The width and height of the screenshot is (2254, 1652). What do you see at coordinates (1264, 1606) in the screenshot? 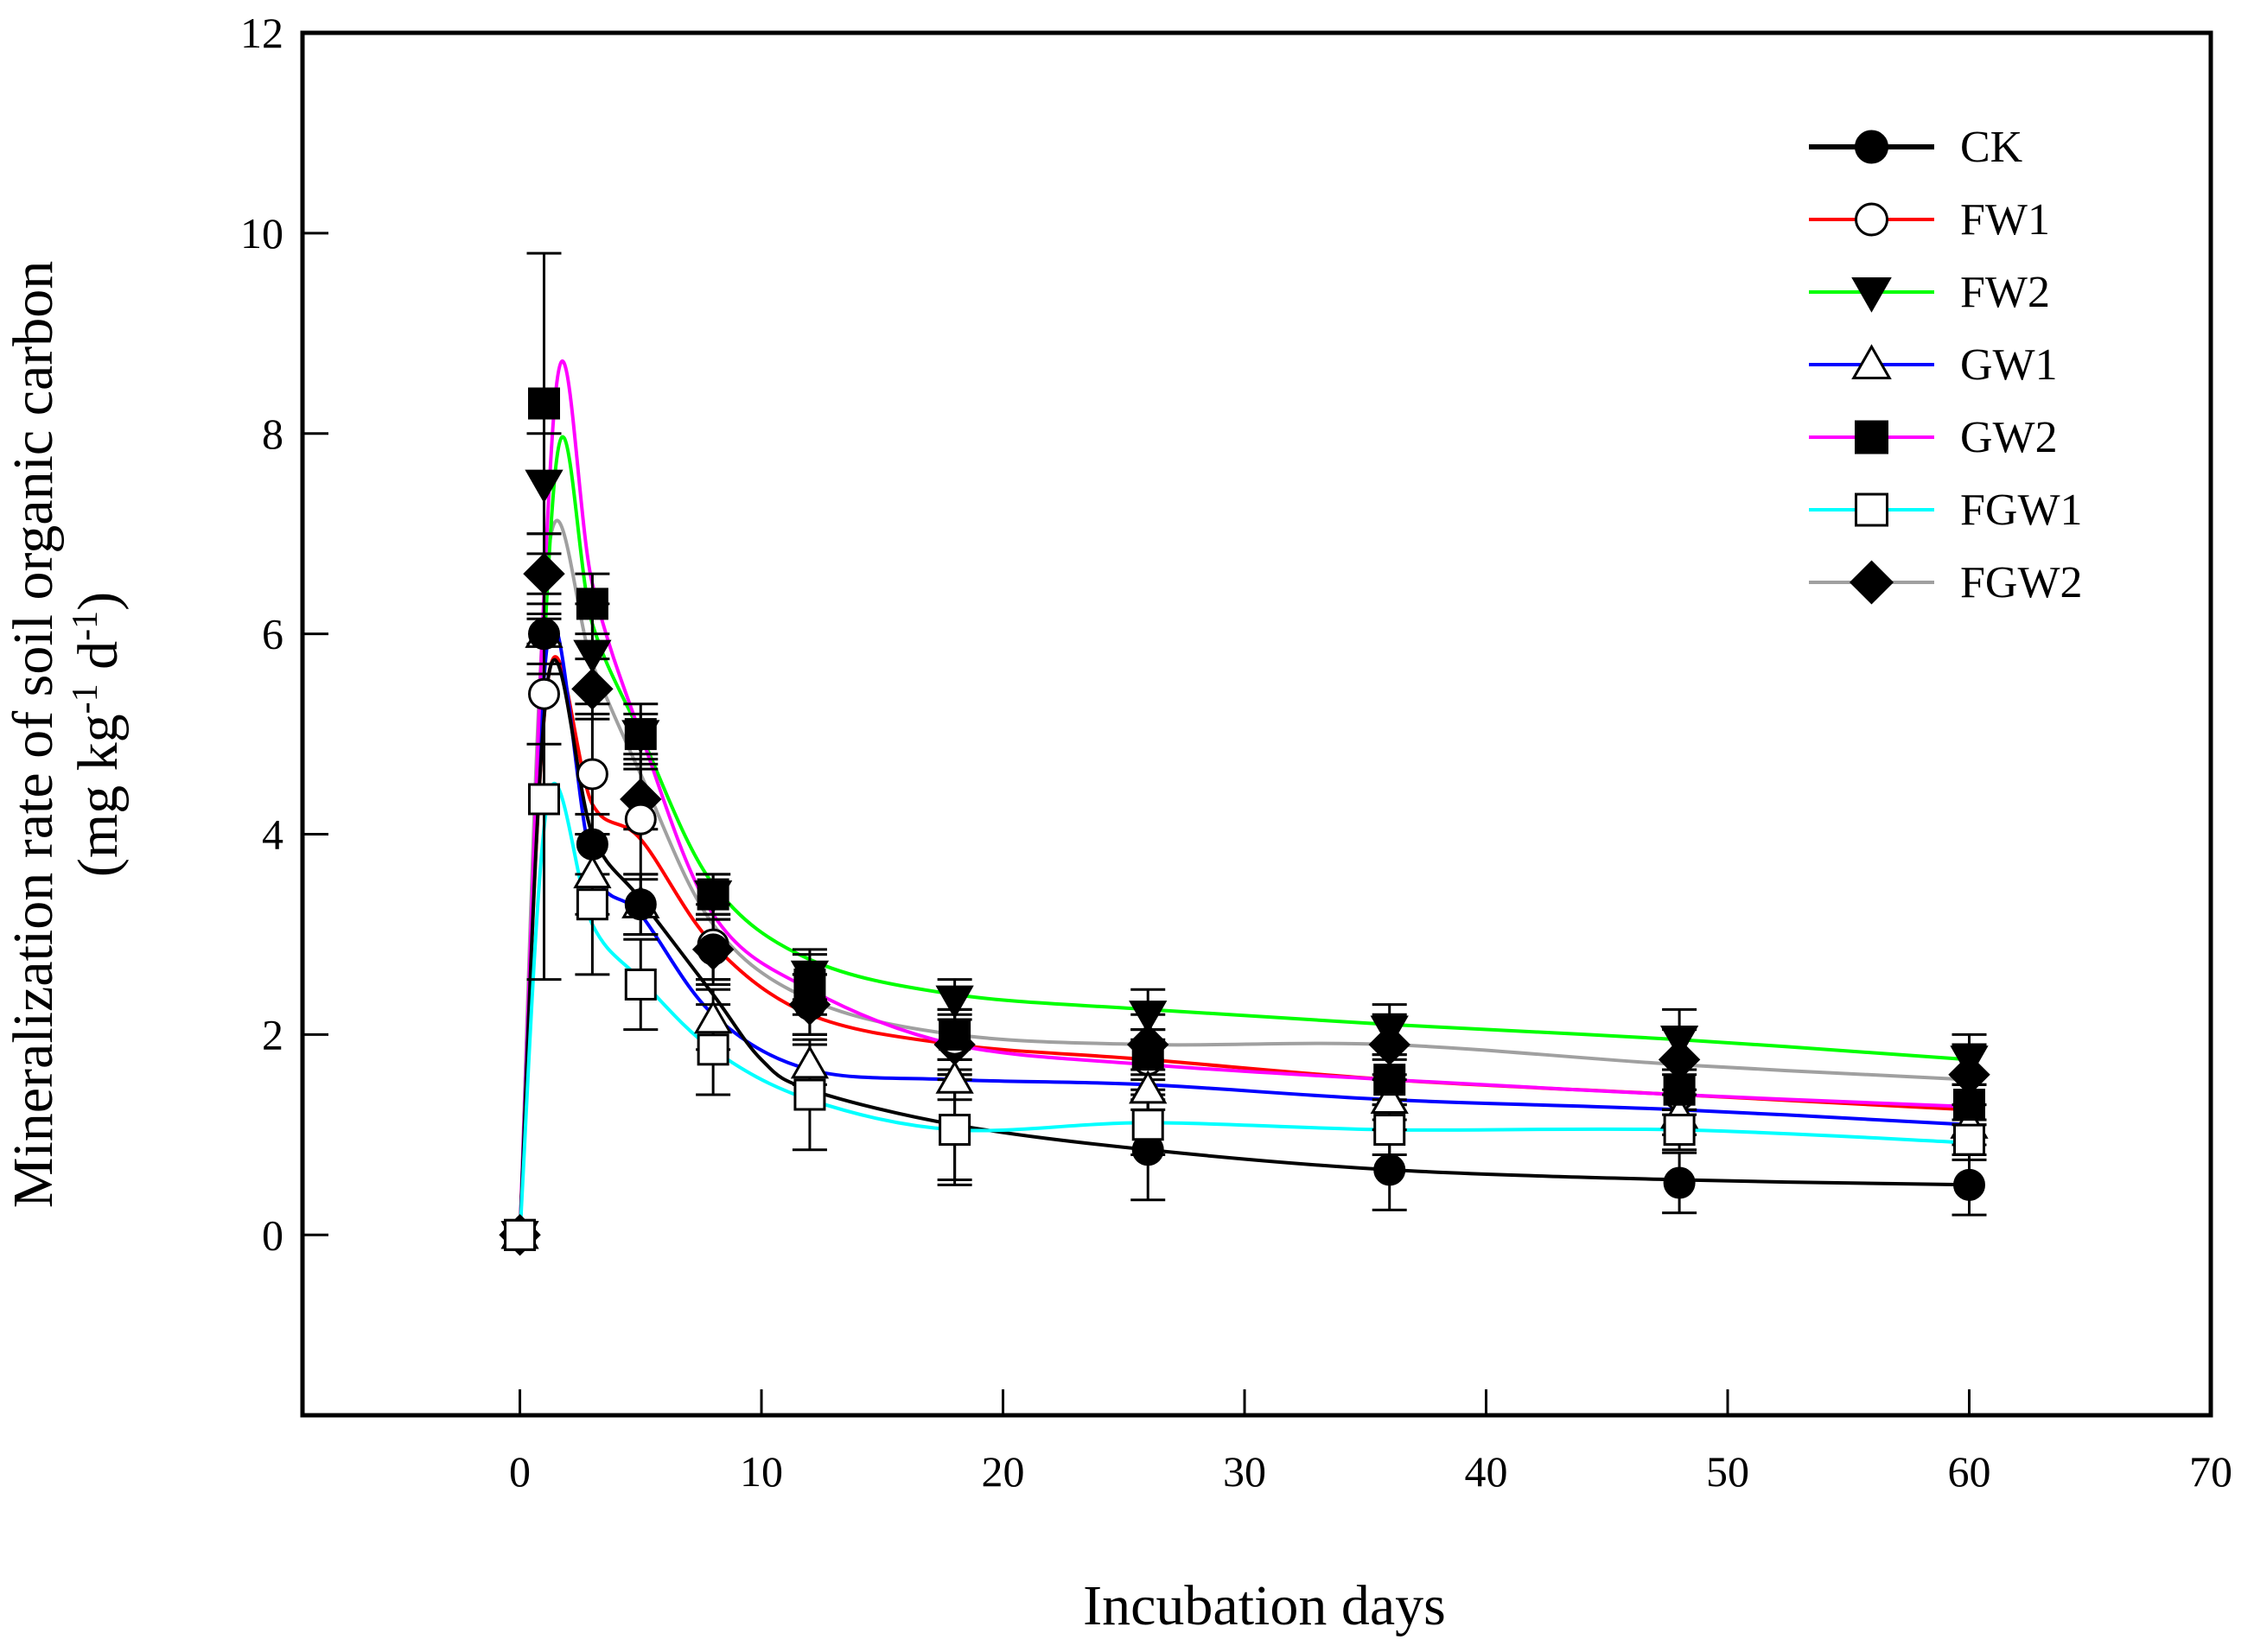
I see `x-axis-title: Incubation days` at bounding box center [1264, 1606].